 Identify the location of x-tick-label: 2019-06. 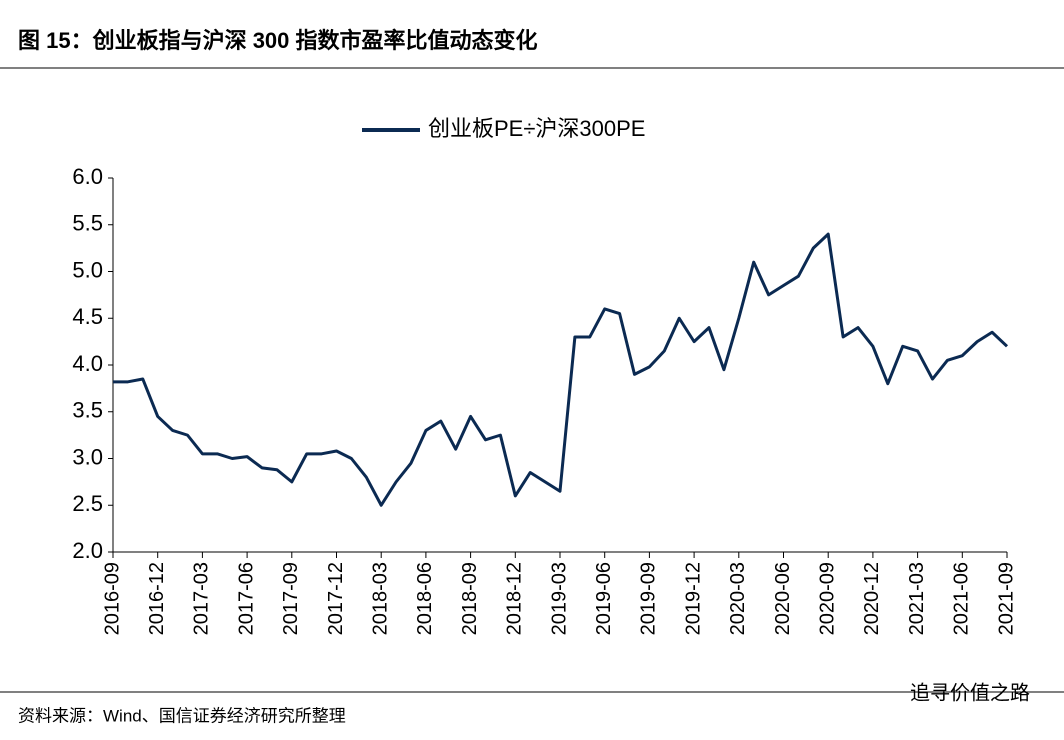
(604, 598).